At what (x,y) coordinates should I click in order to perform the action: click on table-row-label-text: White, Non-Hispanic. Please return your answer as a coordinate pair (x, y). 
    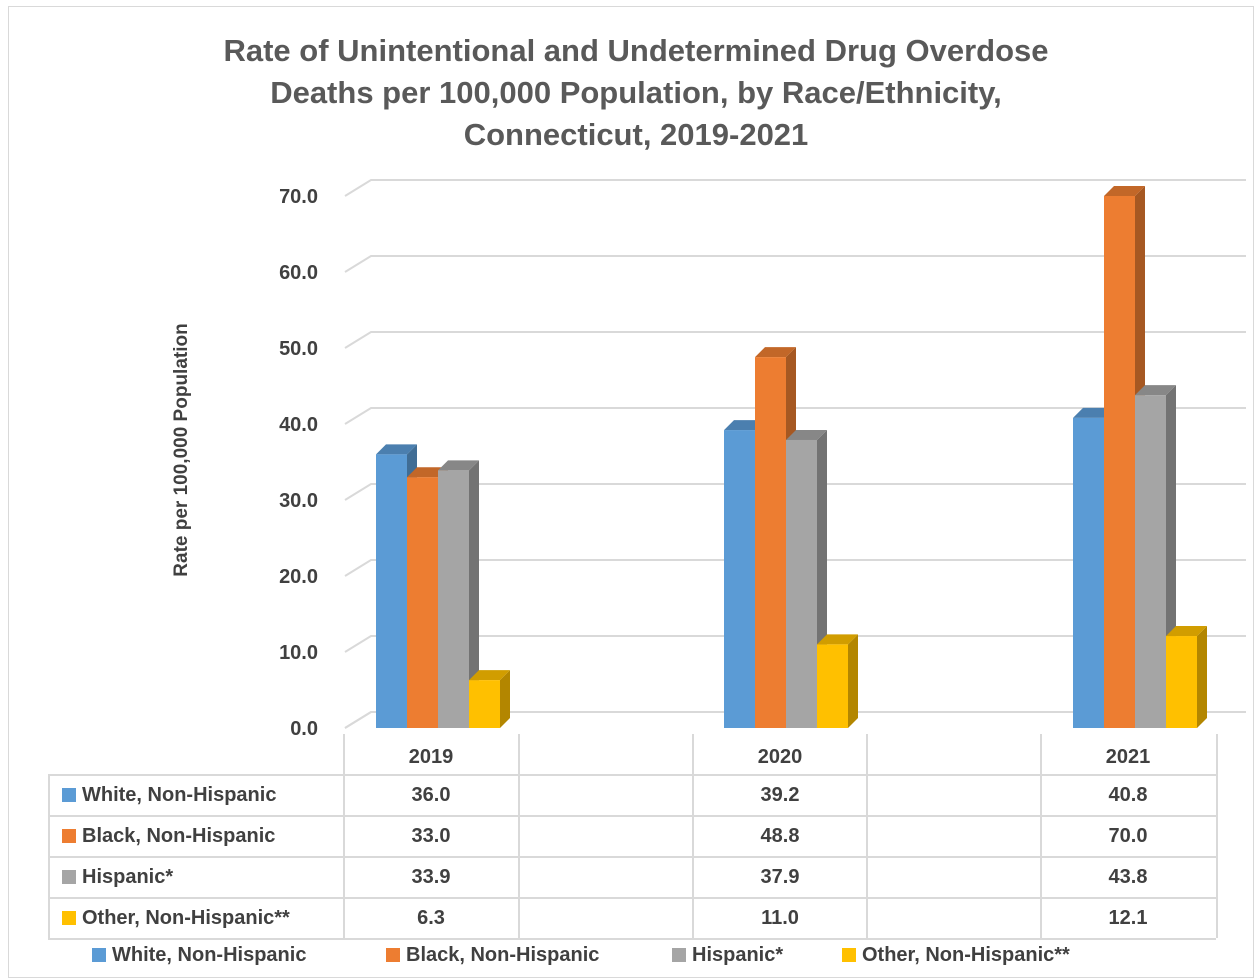
    Looking at the image, I should click on (179, 795).